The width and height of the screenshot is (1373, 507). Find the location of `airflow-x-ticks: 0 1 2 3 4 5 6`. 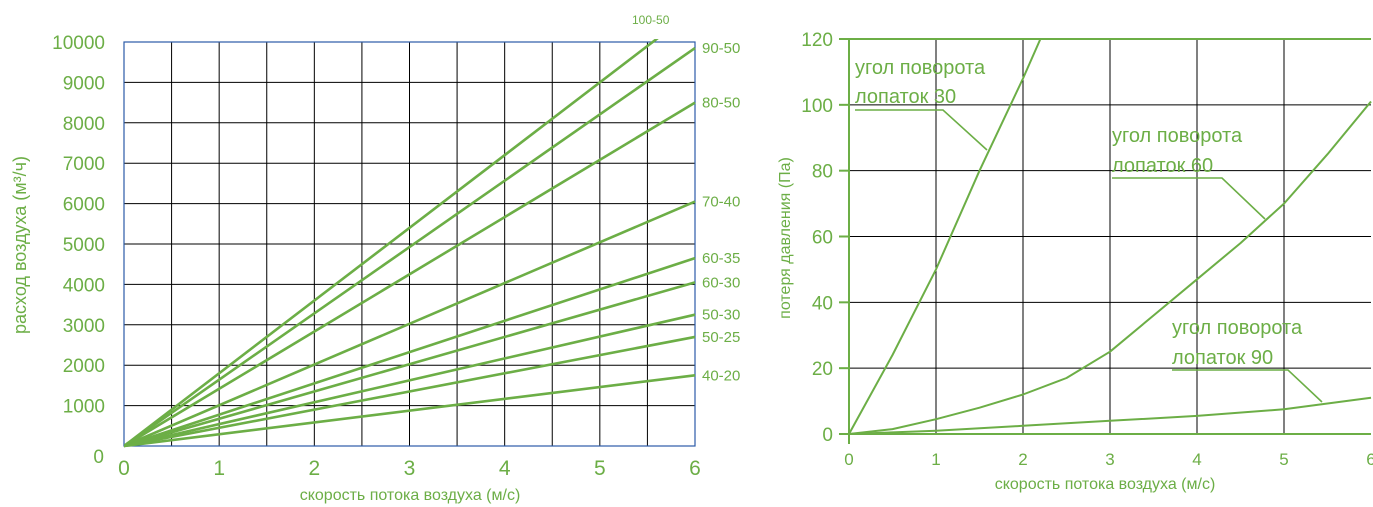

airflow-x-ticks: 0 1 2 3 4 5 6 is located at coordinates (409, 468).